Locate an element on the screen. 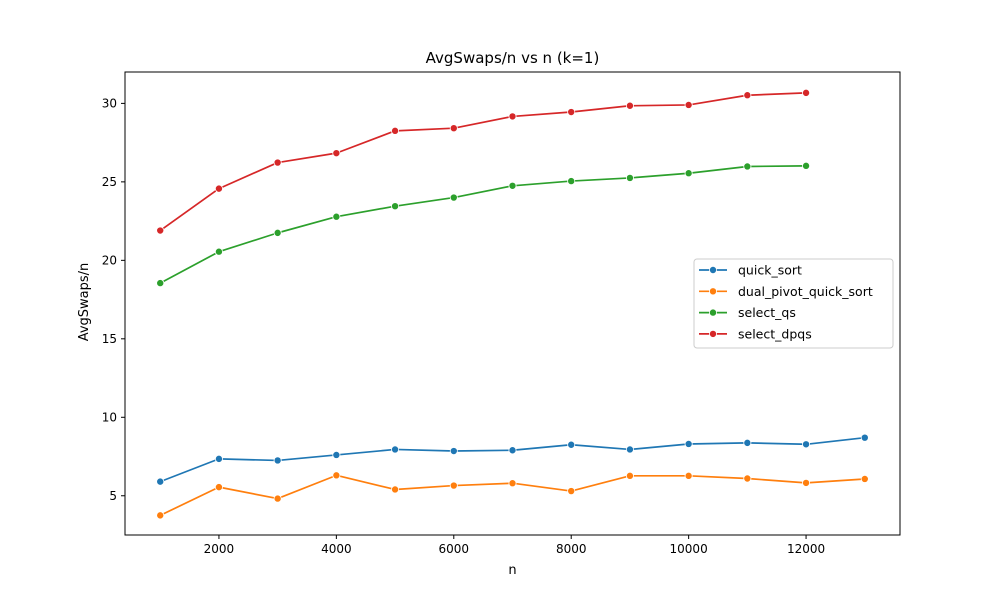  y-tick-label: 30 is located at coordinates (109, 103).